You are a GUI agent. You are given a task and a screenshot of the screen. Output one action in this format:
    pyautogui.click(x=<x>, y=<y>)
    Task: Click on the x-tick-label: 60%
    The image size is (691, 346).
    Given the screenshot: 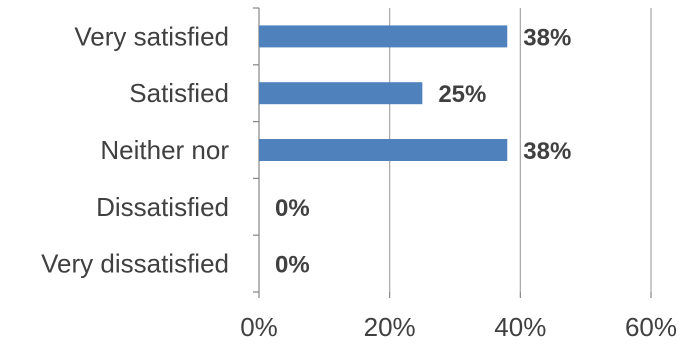 What is the action you would take?
    pyautogui.click(x=651, y=327)
    